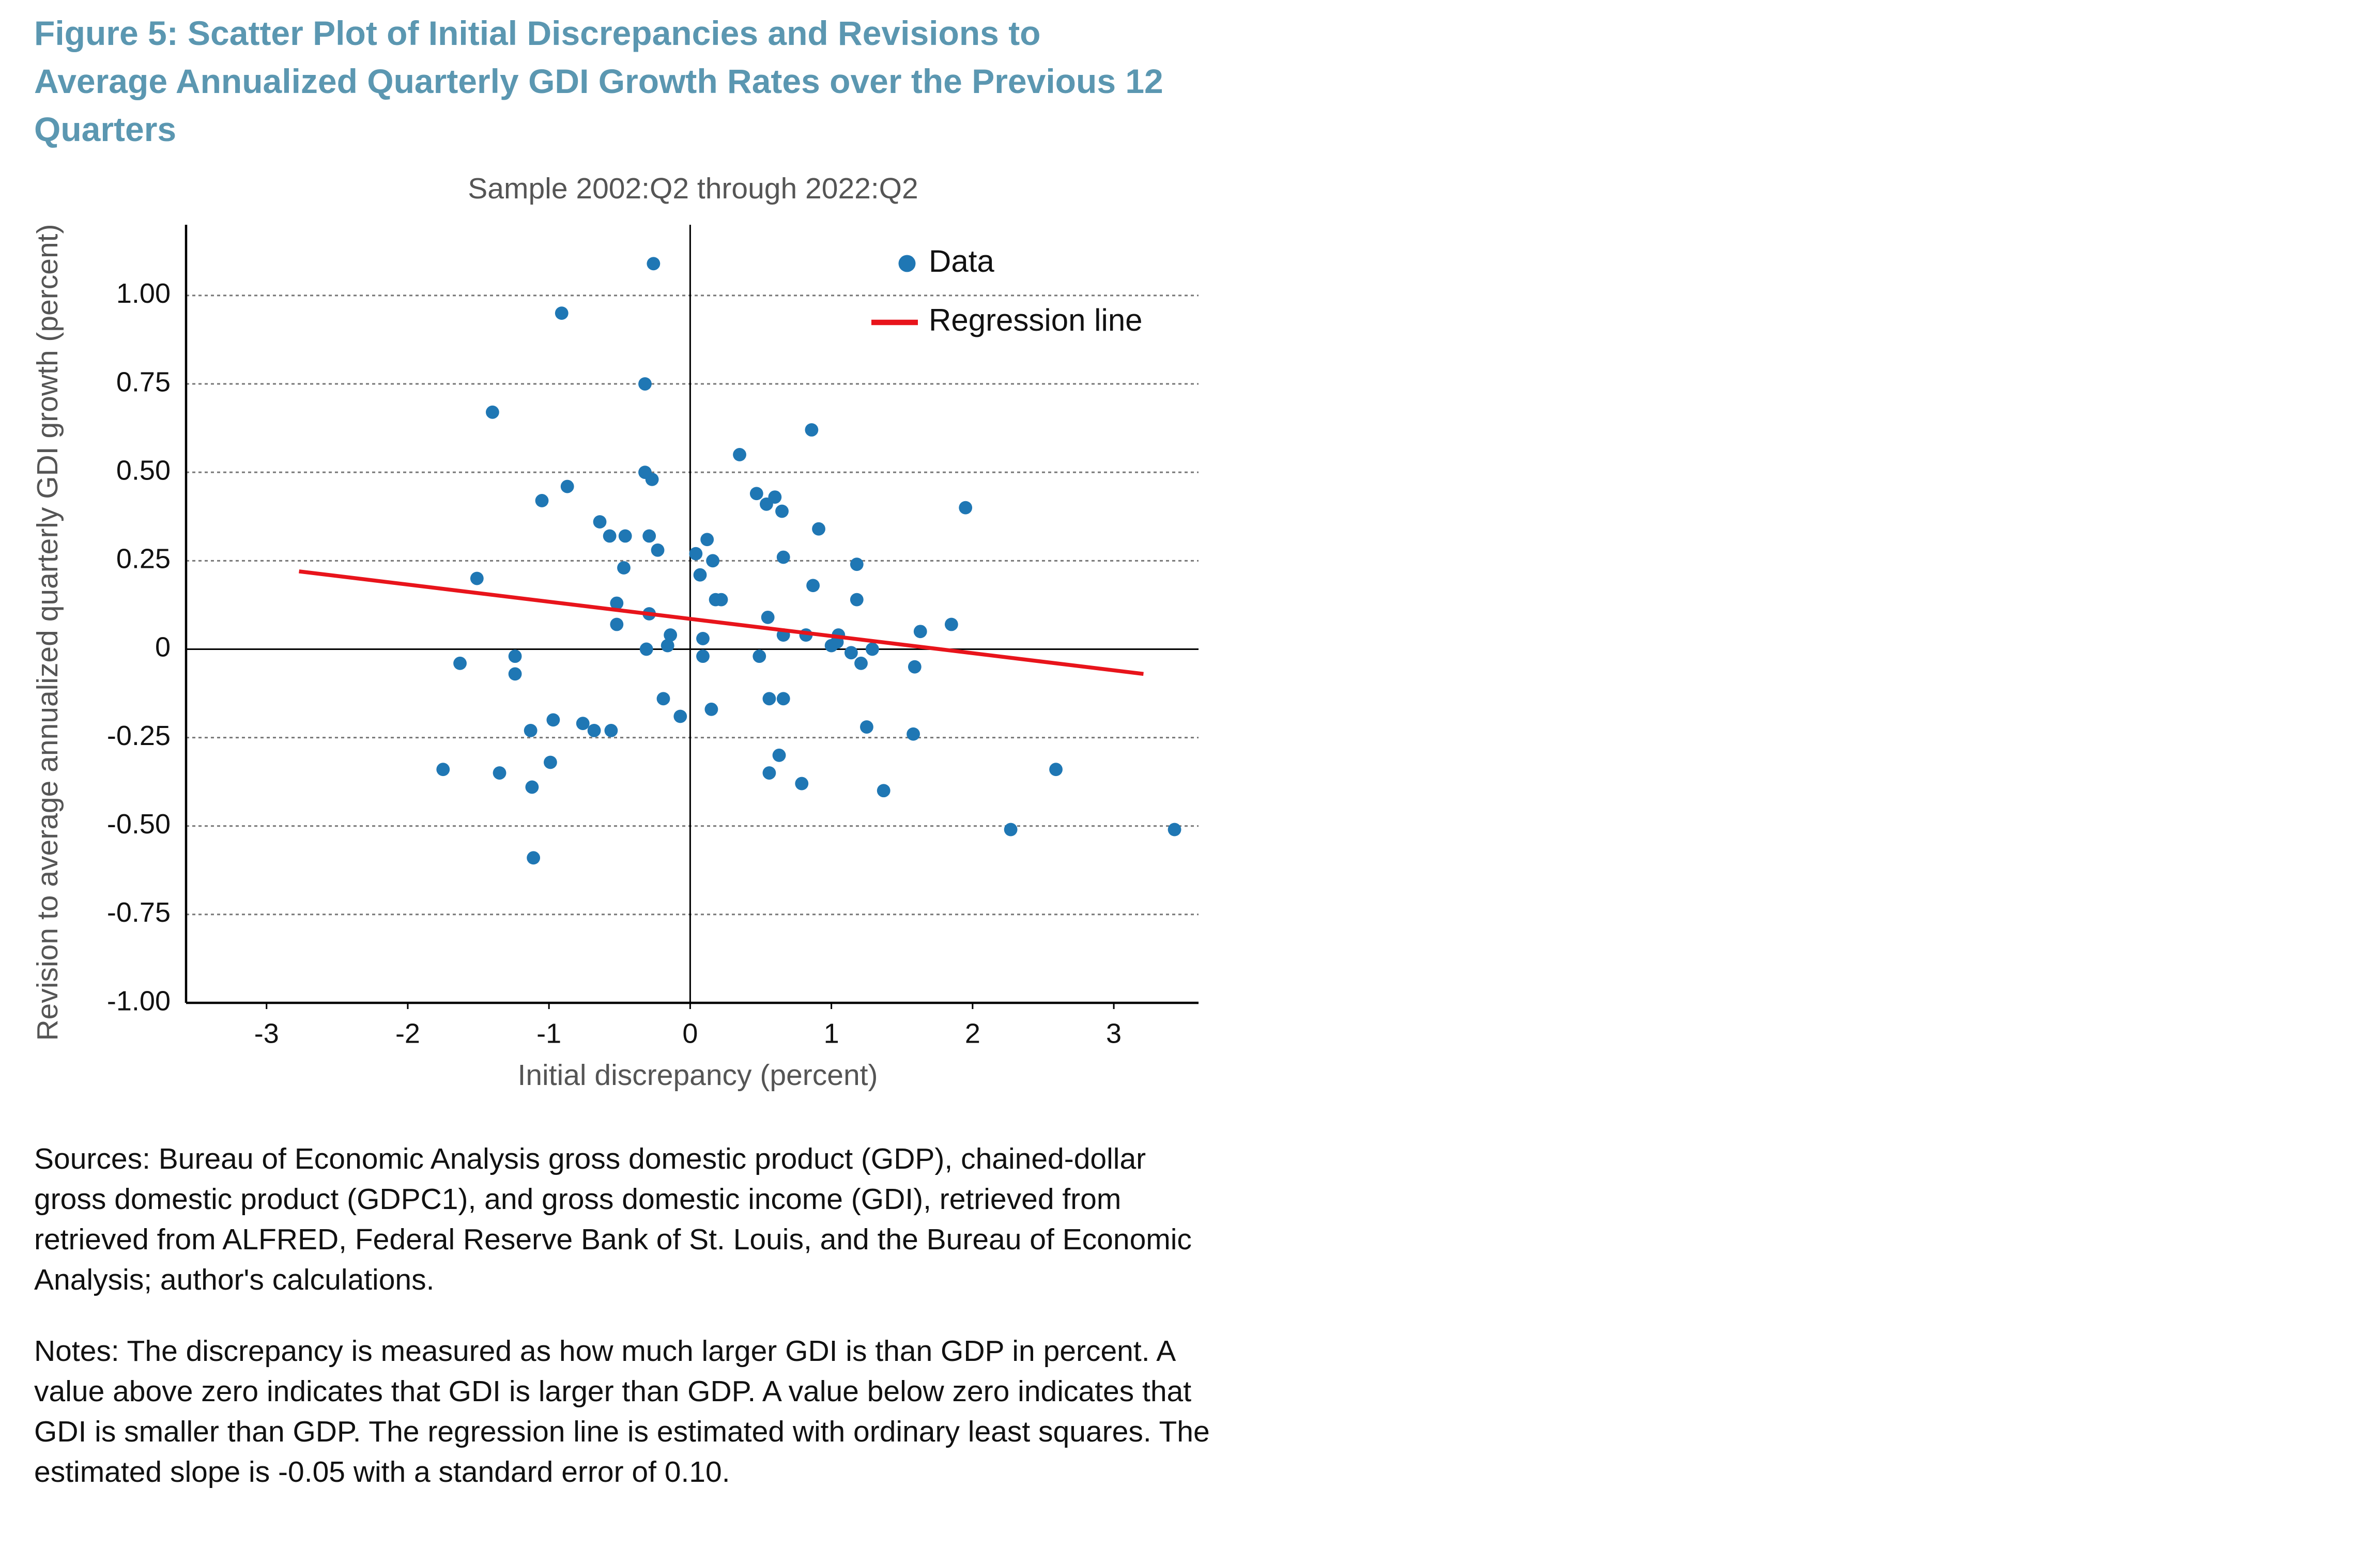 The image size is (2380, 1550). What do you see at coordinates (690, 1034) in the screenshot?
I see `x-tick-label: 0` at bounding box center [690, 1034].